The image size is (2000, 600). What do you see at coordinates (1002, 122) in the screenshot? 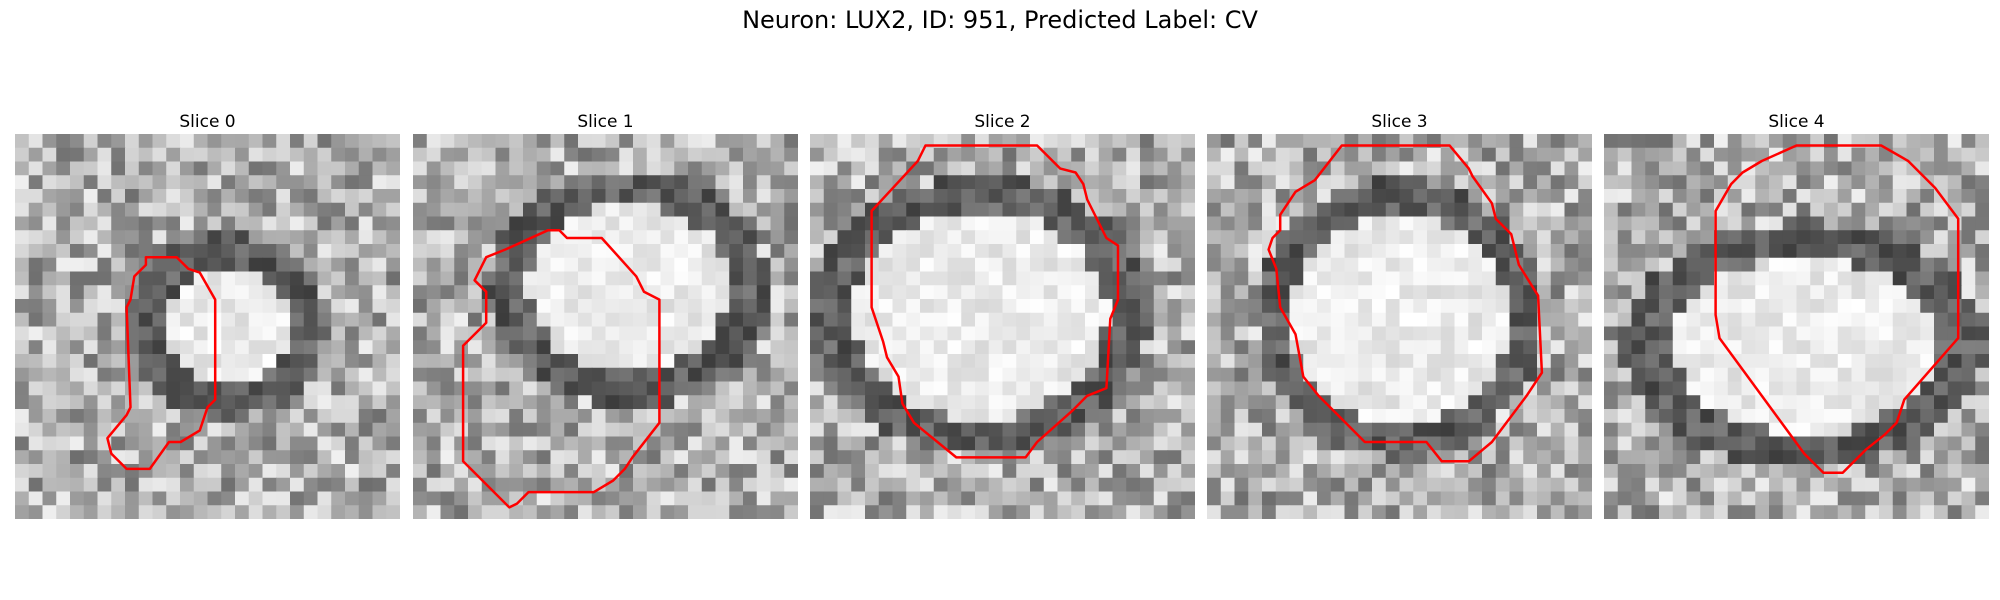
I see `slice-title-2: Slice 2` at bounding box center [1002, 122].